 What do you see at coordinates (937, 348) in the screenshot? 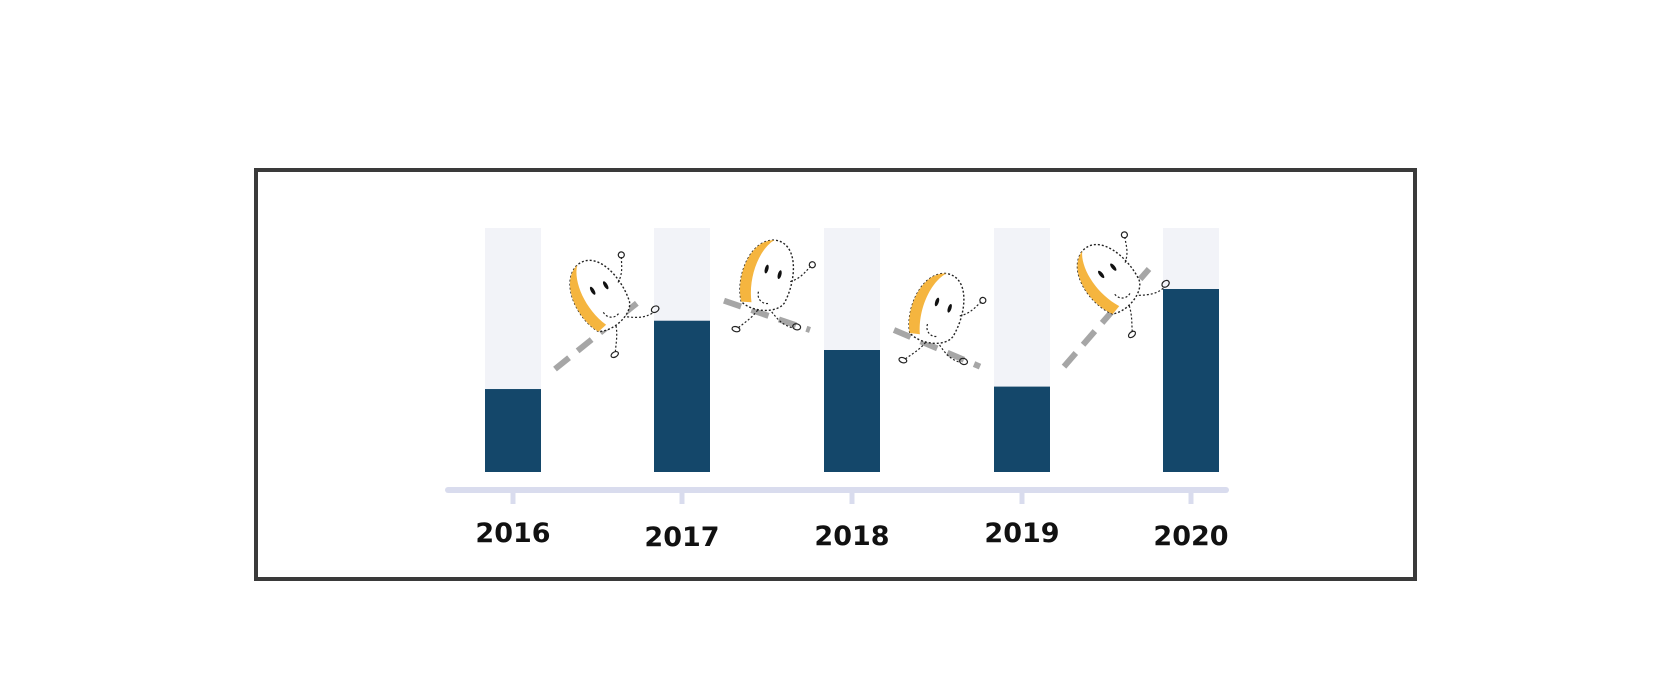
I see `trend-segment-2018-2019` at bounding box center [937, 348].